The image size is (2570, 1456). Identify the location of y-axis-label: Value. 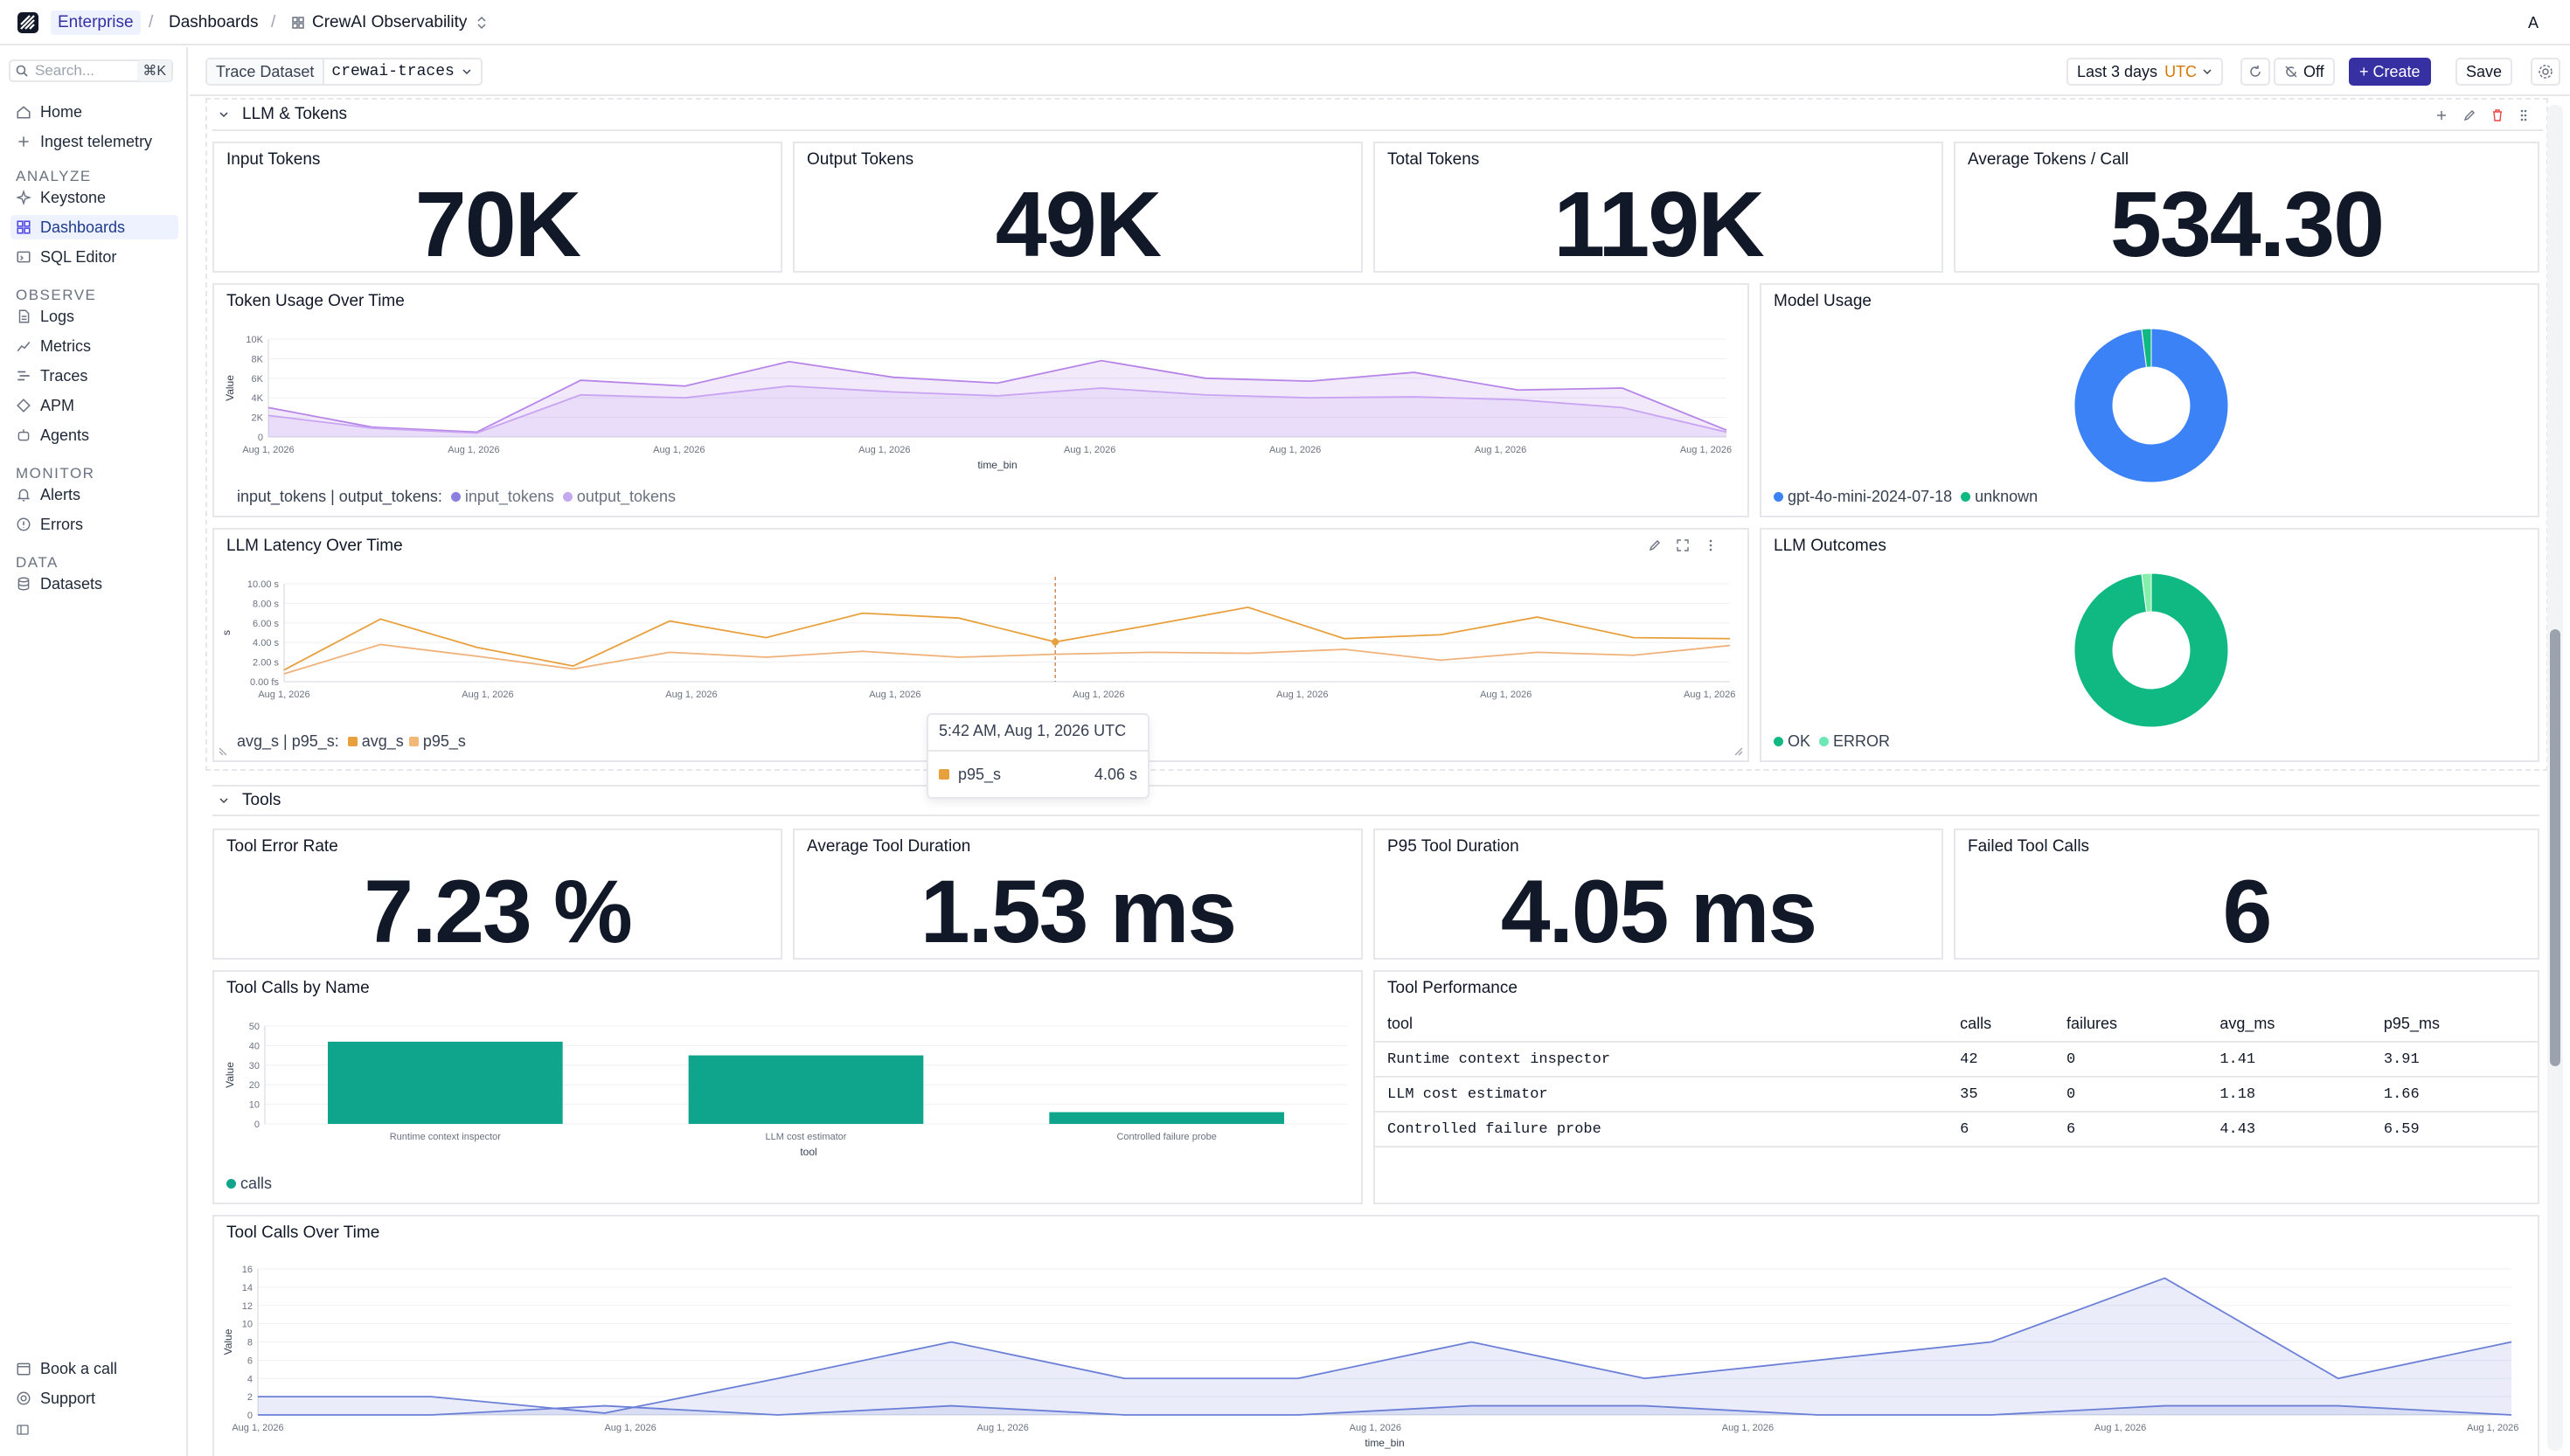
(230, 1075).